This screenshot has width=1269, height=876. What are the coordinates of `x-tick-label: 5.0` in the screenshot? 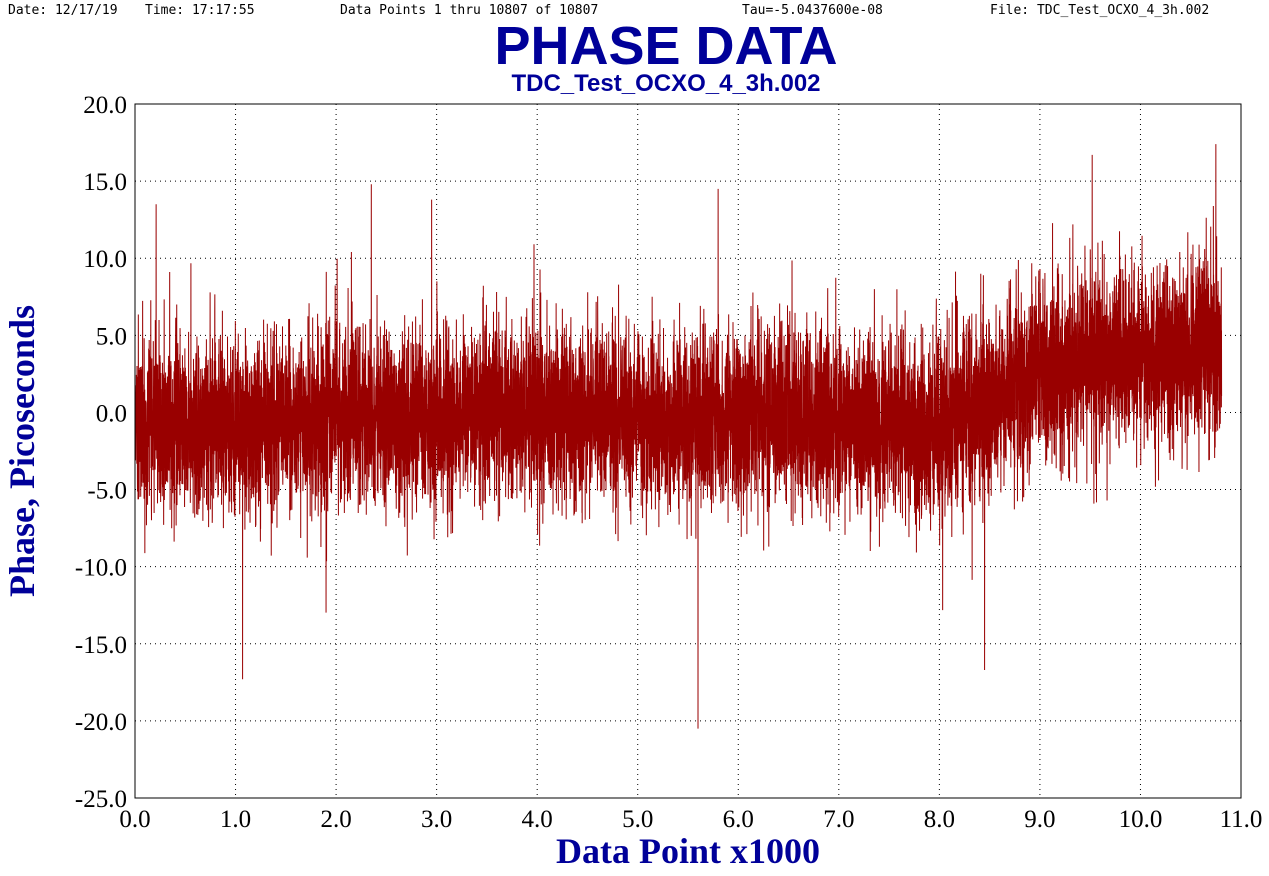 It's located at (637, 819).